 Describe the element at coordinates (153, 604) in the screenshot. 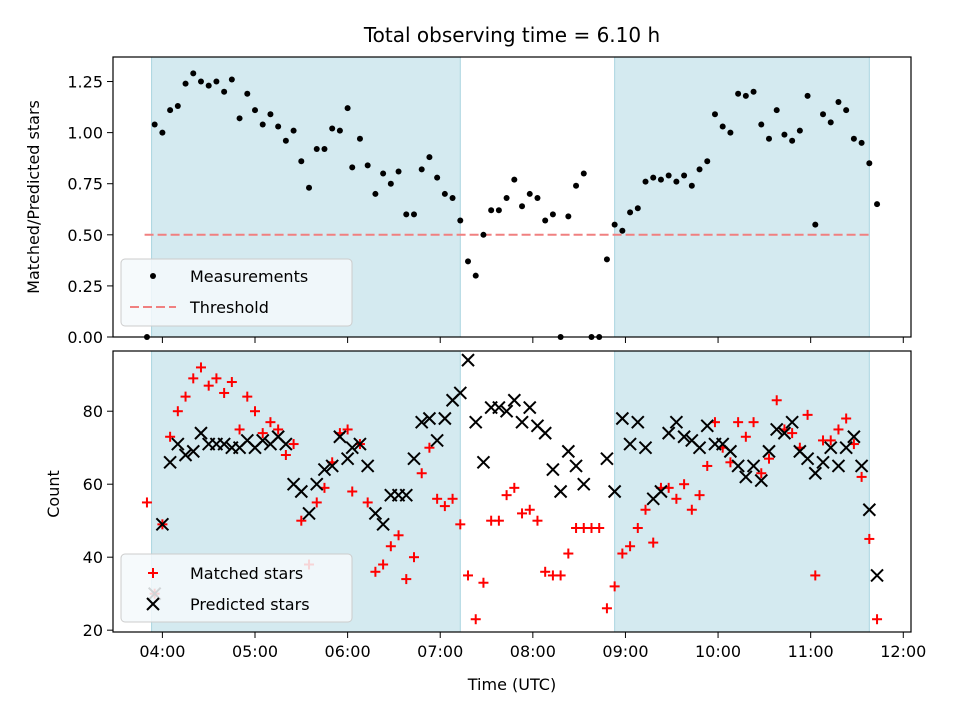

I see `legend-predicted-marker` at that location.